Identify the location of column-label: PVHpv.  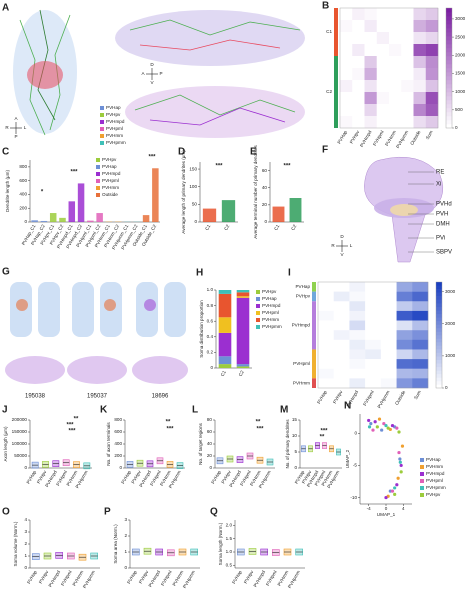
(355, 136).